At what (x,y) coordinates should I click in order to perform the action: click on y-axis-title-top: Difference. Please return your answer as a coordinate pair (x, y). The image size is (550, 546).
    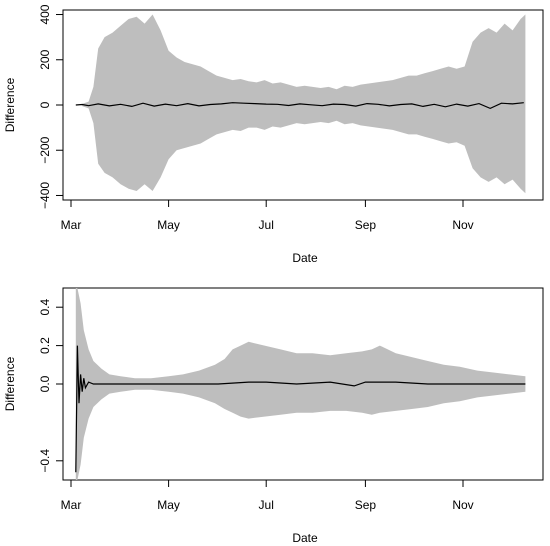
    Looking at the image, I should click on (10, 104).